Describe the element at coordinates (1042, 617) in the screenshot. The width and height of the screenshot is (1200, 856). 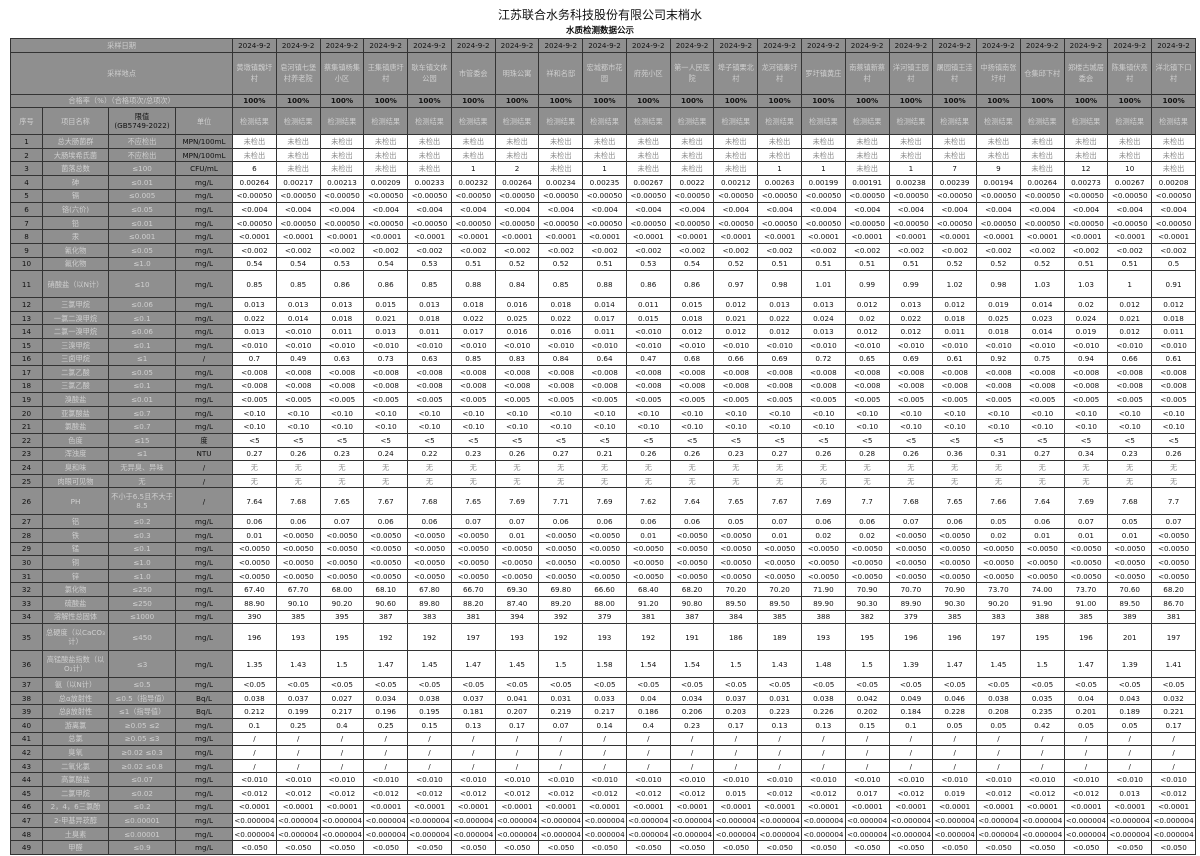
I see `result-value: 388` at that location.